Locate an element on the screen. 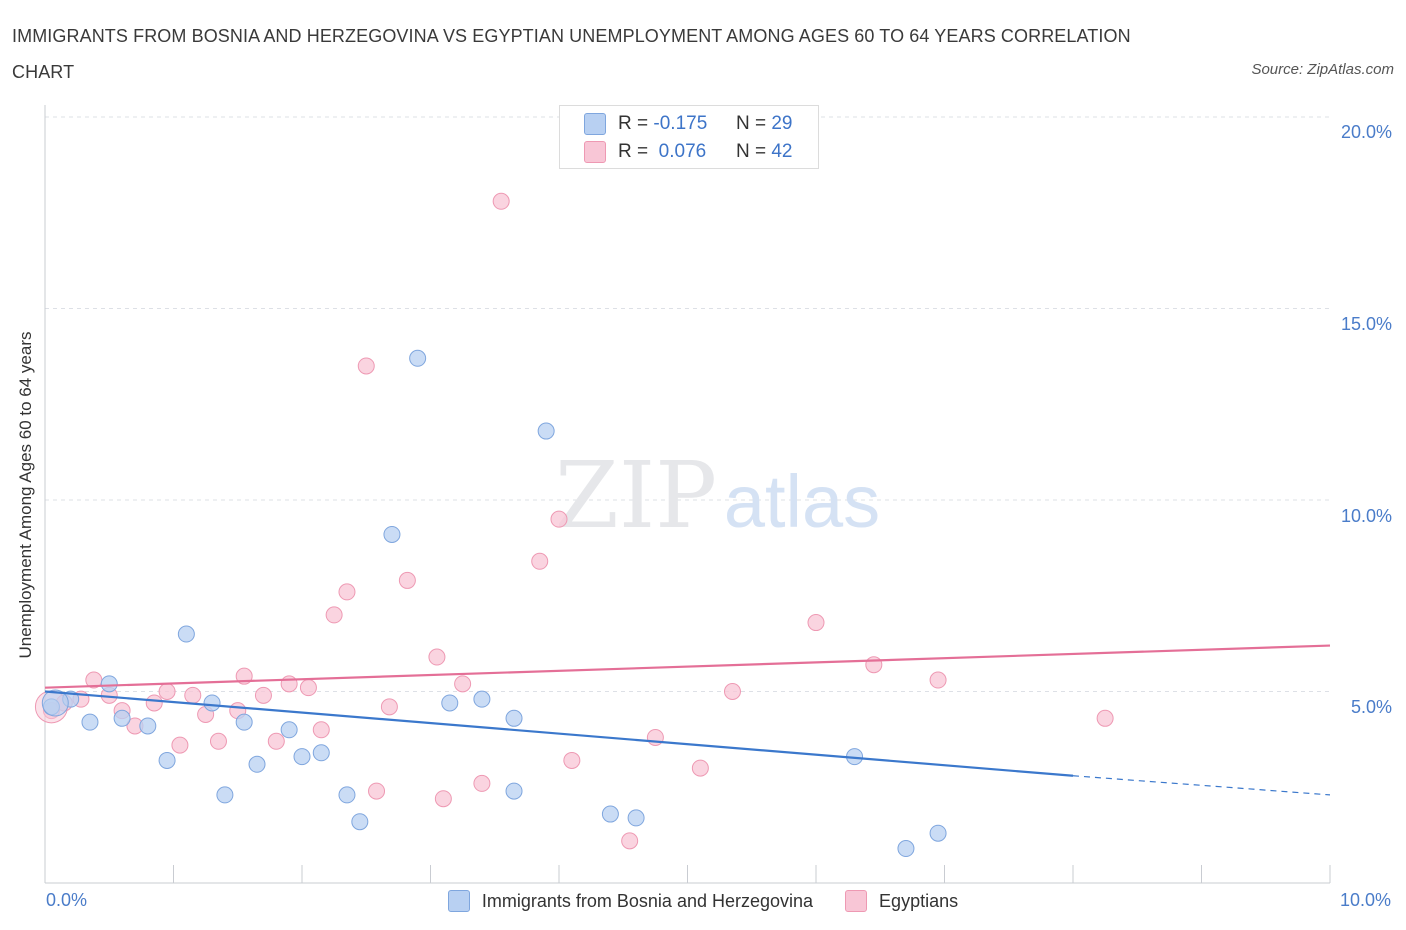  y-tick-10: 10.0% is located at coordinates (1366, 516).